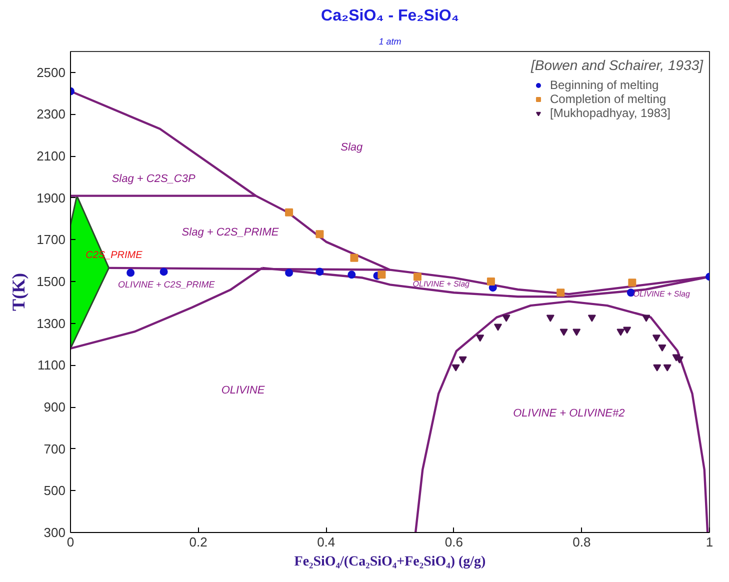  I want to click on y-tick-label: 700, so click(55, 448).